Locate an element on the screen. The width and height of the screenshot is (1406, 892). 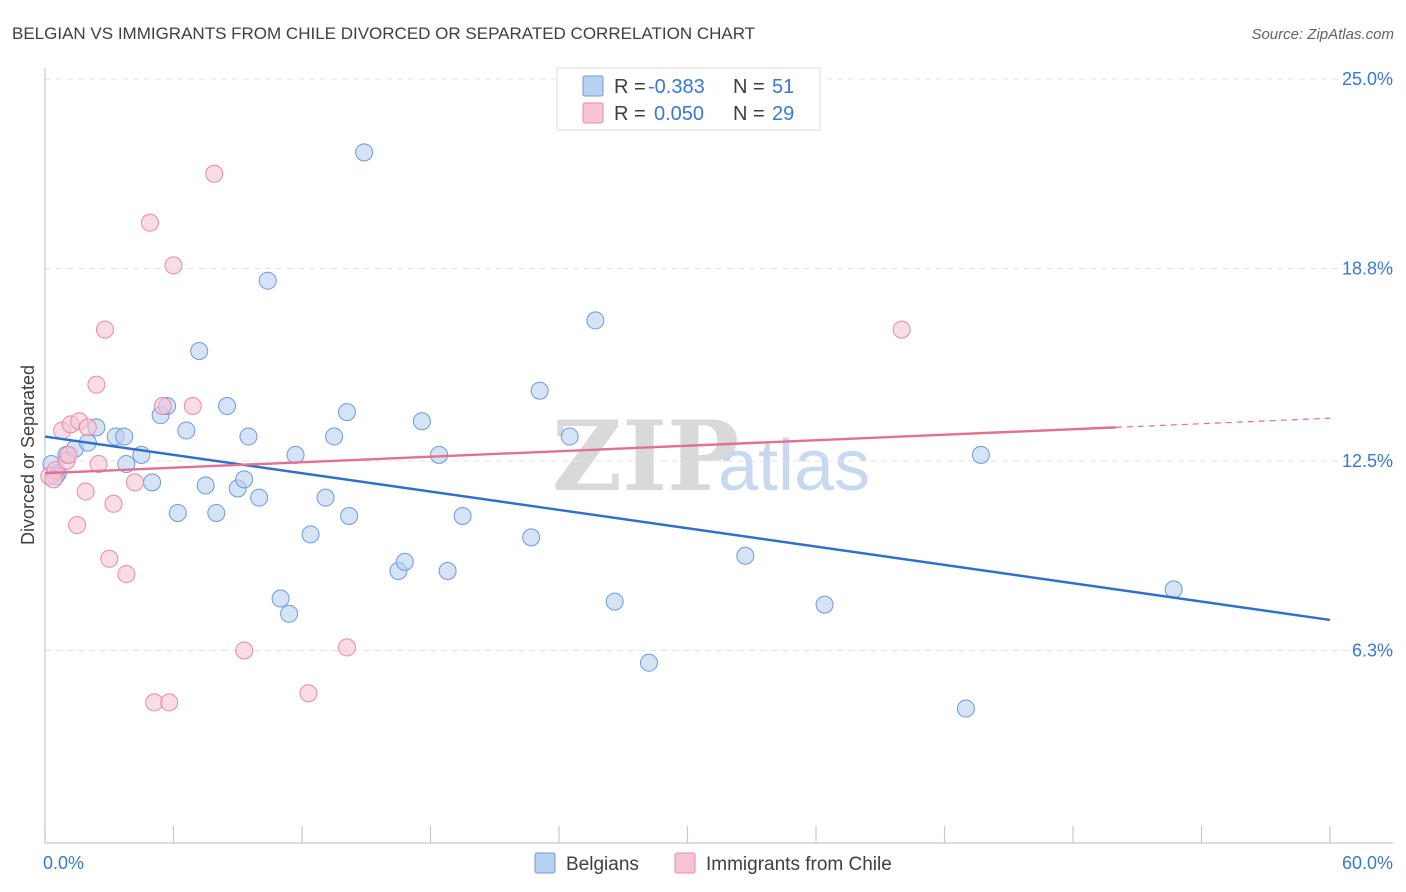
legend-n-label-2: N = is located at coordinates (749, 114).